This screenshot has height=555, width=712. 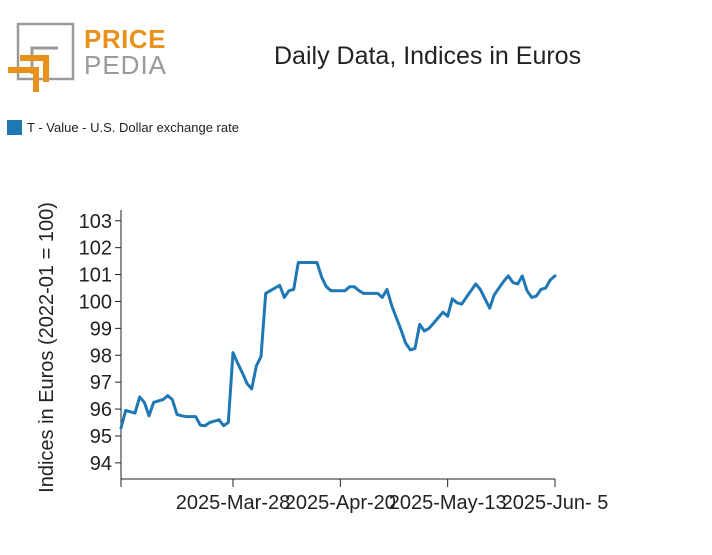 I want to click on y-tick-label: 101, so click(x=95, y=276).